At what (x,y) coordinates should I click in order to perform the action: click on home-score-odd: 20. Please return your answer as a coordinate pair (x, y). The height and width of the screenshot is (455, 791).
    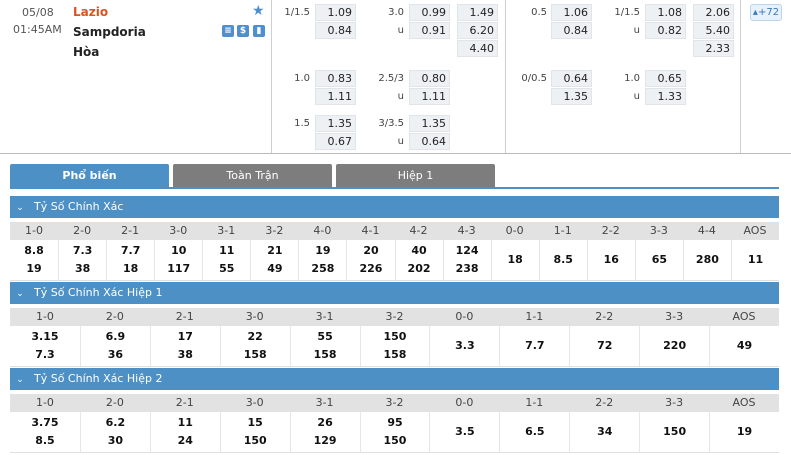
    Looking at the image, I should click on (371, 250).